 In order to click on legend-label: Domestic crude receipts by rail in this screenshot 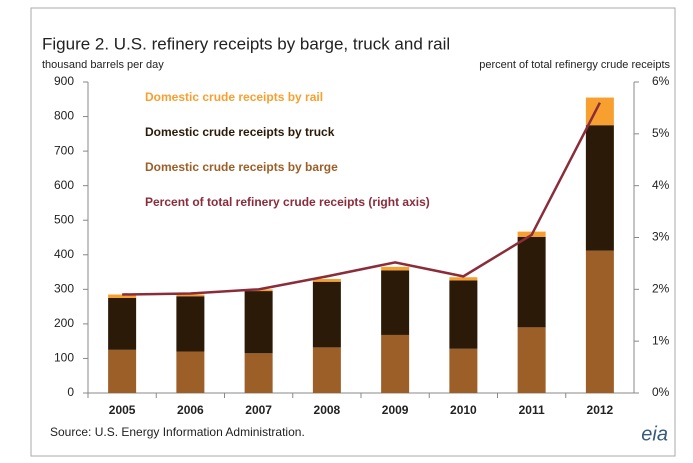, I will do `click(234, 97)`.